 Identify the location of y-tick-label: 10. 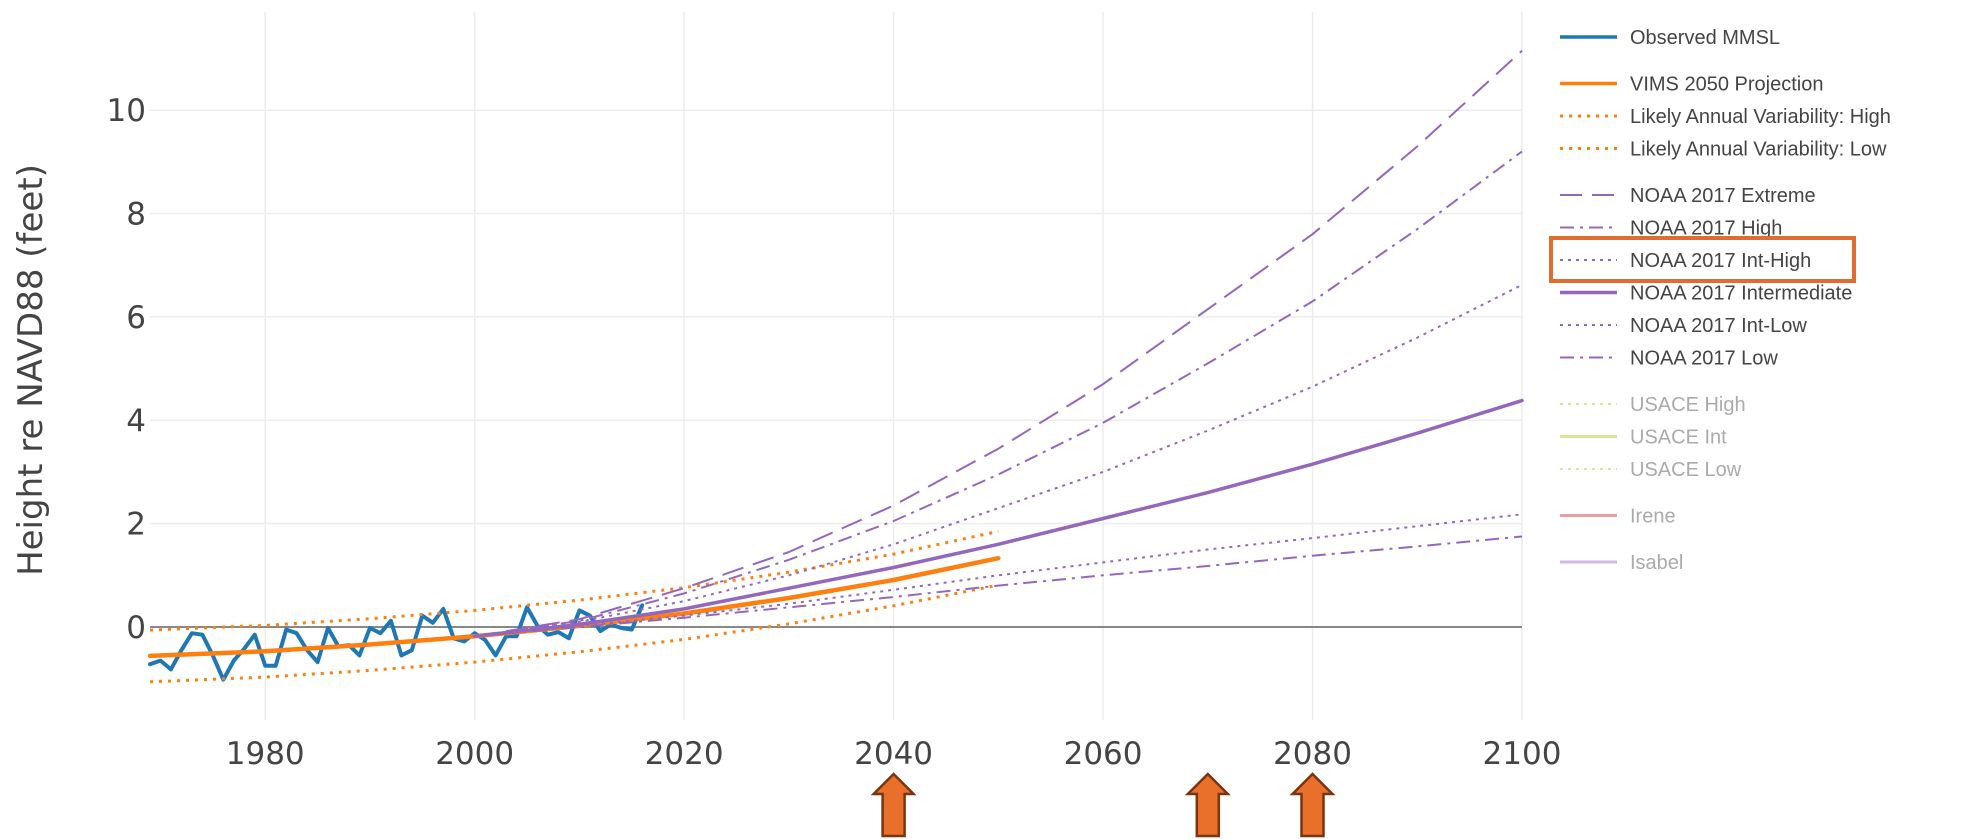
(126, 111).